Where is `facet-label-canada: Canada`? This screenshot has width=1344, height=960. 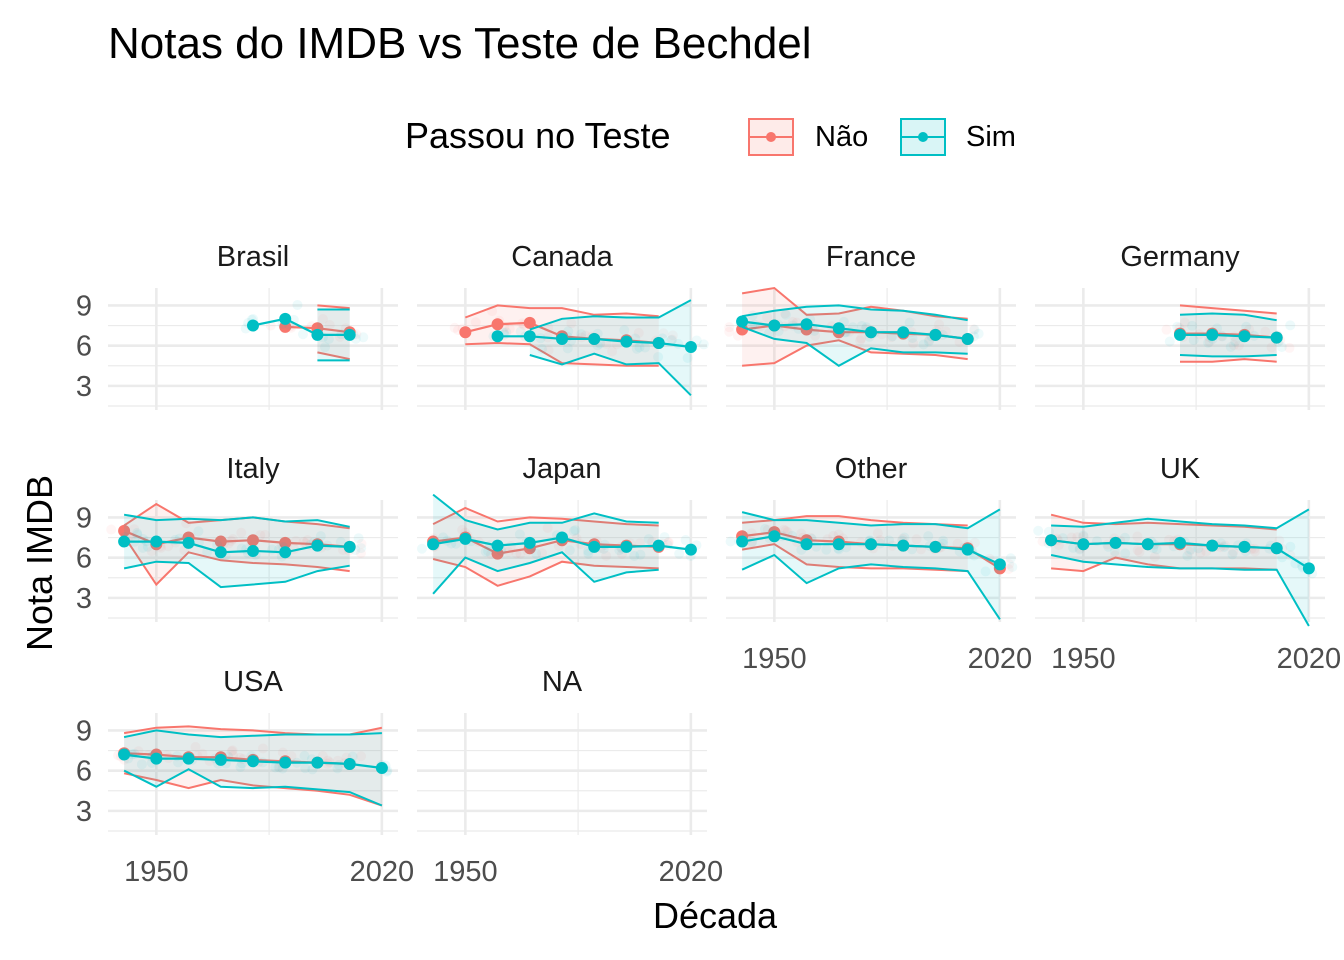 facet-label-canada: Canada is located at coordinates (562, 257).